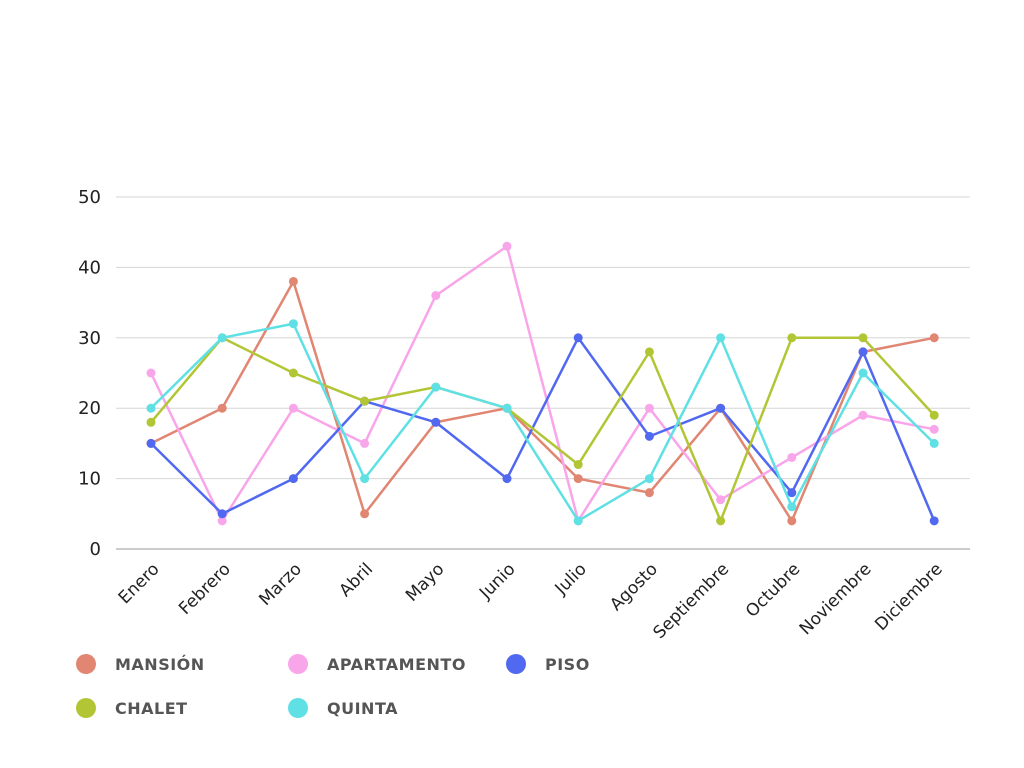 The height and width of the screenshot is (768, 1024). Describe the element at coordinates (89, 479) in the screenshot. I see `y-tick-label: 10` at that location.